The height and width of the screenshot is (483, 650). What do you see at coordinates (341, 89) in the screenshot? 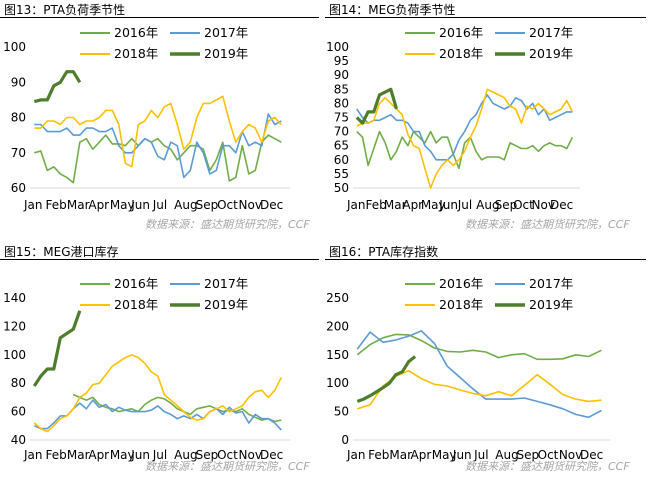
I see `y-tick-label: 85` at bounding box center [341, 89].